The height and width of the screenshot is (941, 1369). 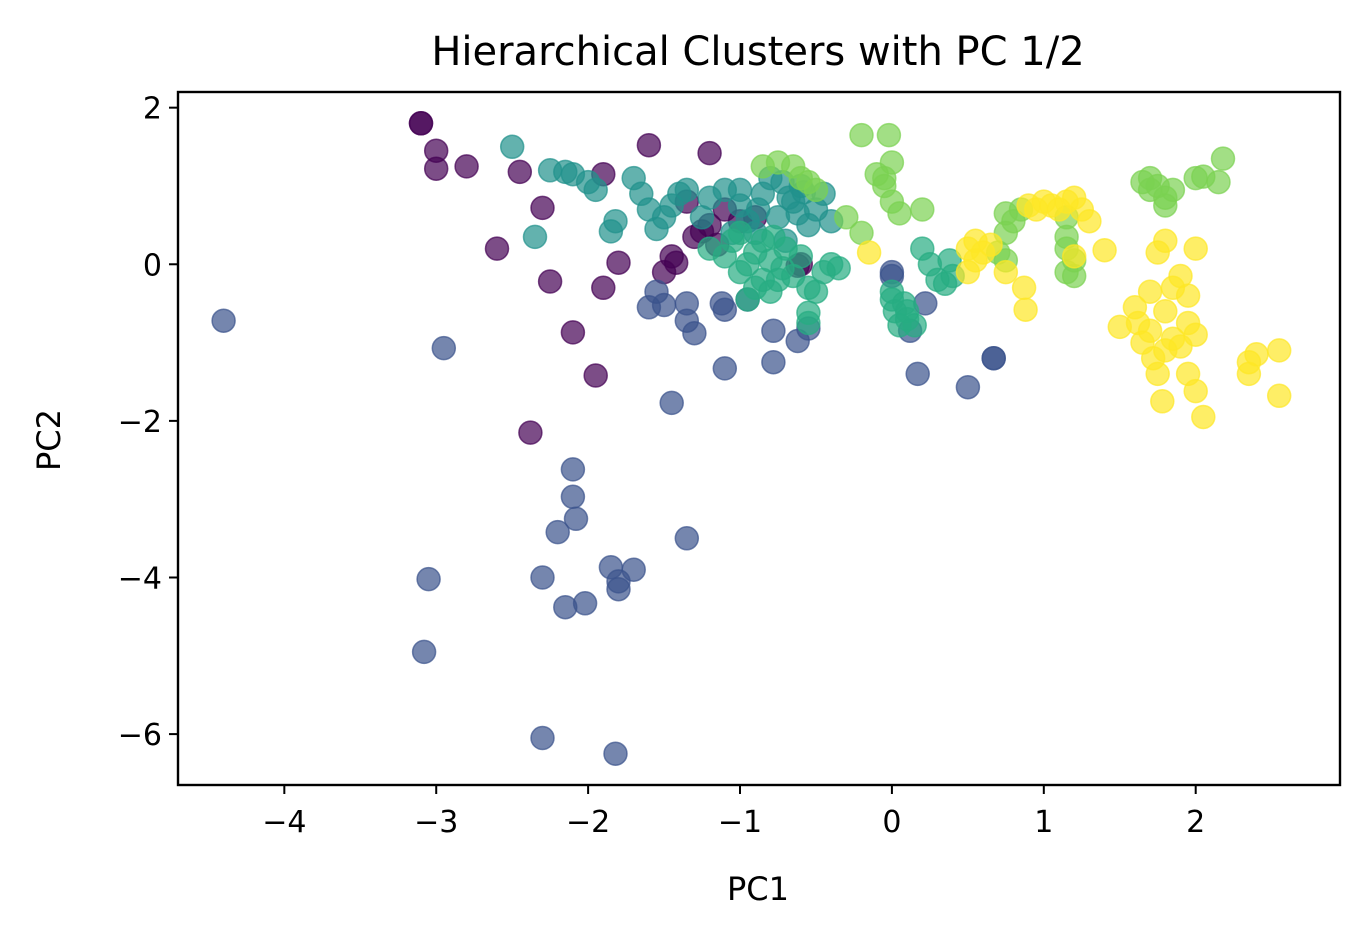 I want to click on x-tick-label: −3, so click(x=436, y=822).